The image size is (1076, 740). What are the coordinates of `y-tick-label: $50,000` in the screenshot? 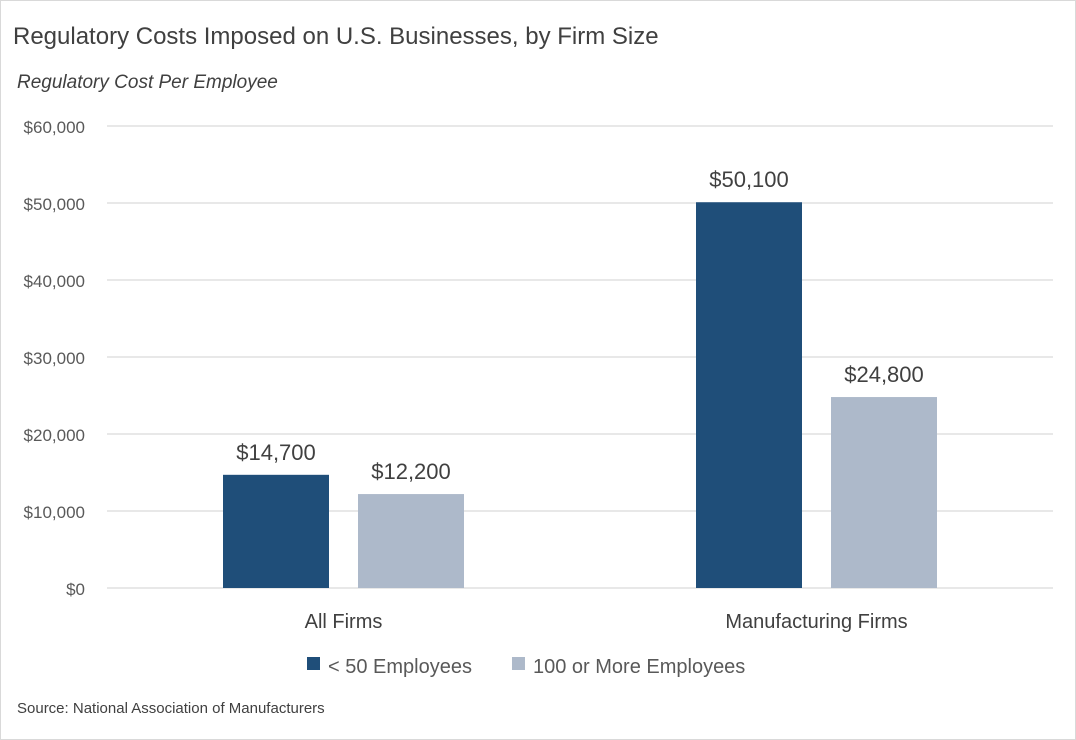 It's located at (54, 204).